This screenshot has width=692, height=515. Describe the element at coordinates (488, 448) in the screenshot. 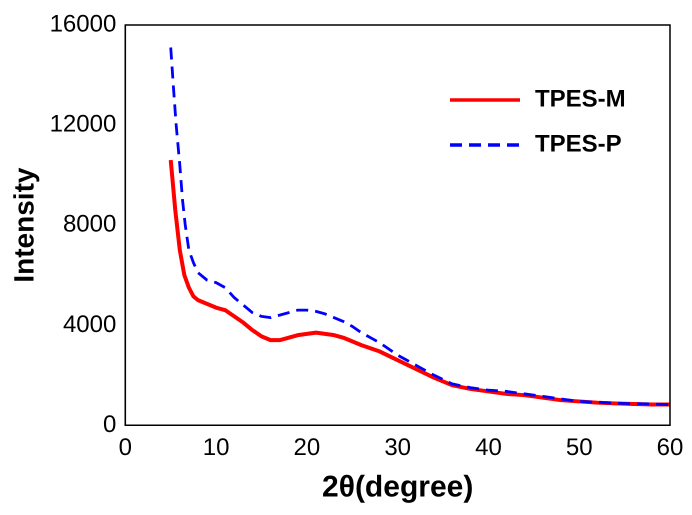

I see `x-tick-label: 40` at that location.